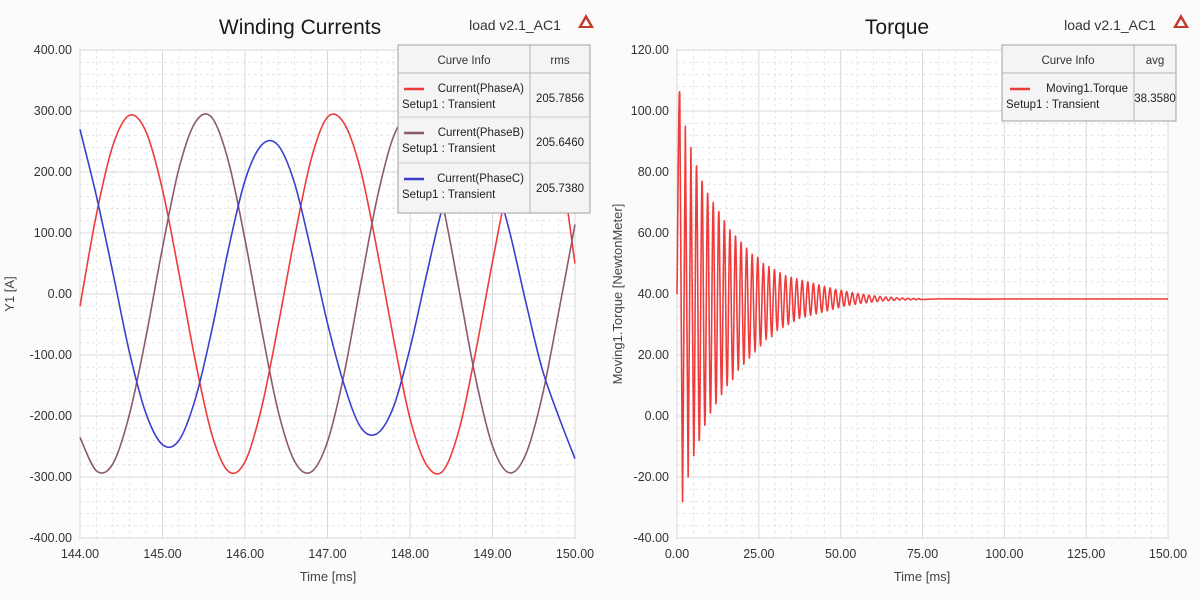 Image resolution: width=1200 pixels, height=600 pixels. Describe the element at coordinates (653, 172) in the screenshot. I see `y-tick-label: 80.00` at that location.